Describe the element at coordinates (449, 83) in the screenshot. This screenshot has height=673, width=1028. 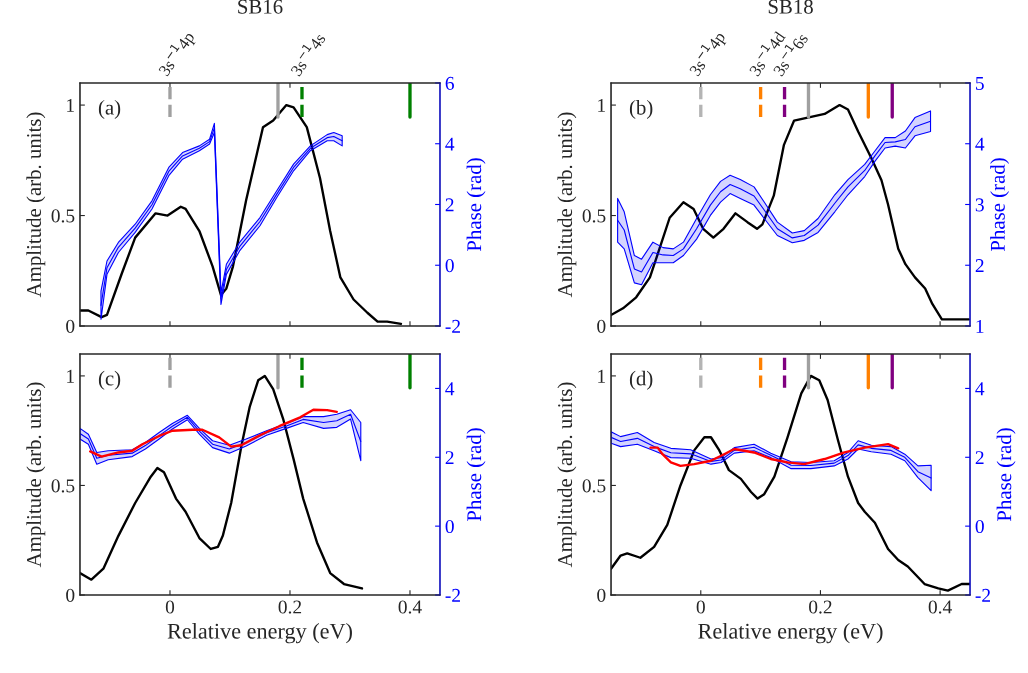
I see `y2-tick-label: 6` at that location.